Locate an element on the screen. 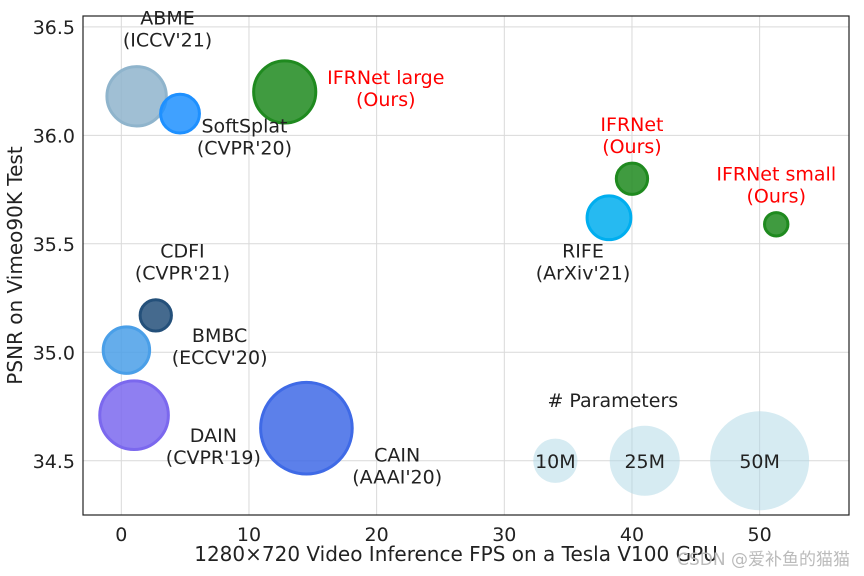 The width and height of the screenshot is (864, 576). point-ifrnet-large is located at coordinates (285, 92).